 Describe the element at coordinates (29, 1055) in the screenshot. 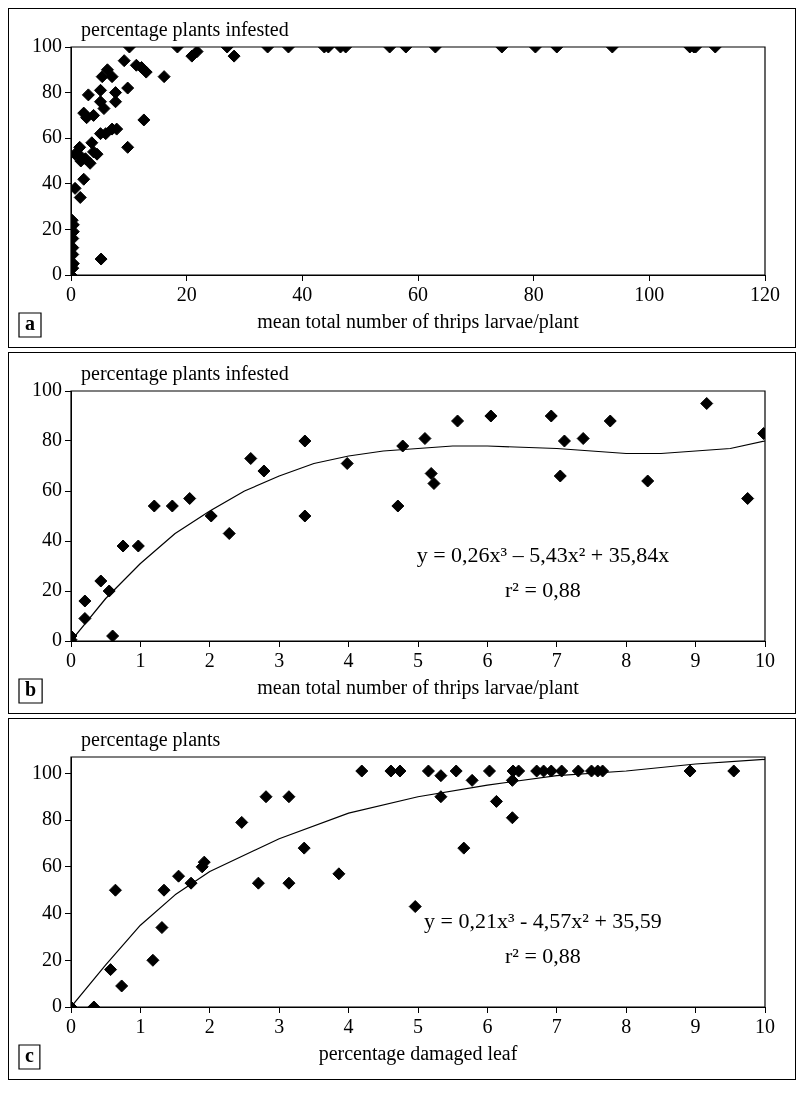

I see `text: c` at that location.